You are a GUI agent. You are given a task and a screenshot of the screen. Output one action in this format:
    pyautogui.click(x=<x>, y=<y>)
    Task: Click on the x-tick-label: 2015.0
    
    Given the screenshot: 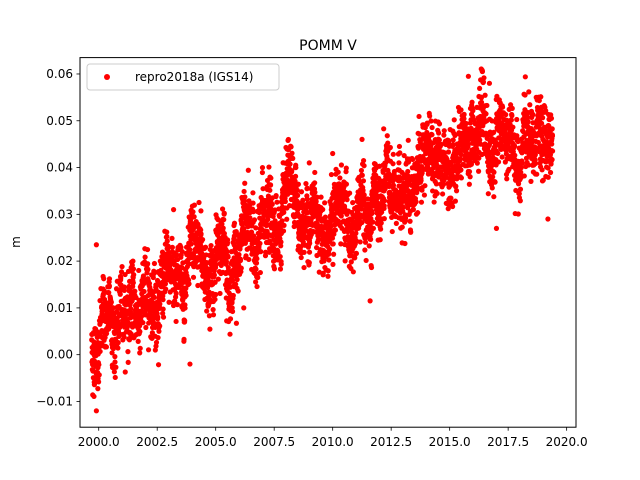 What is the action you would take?
    pyautogui.click(x=450, y=442)
    